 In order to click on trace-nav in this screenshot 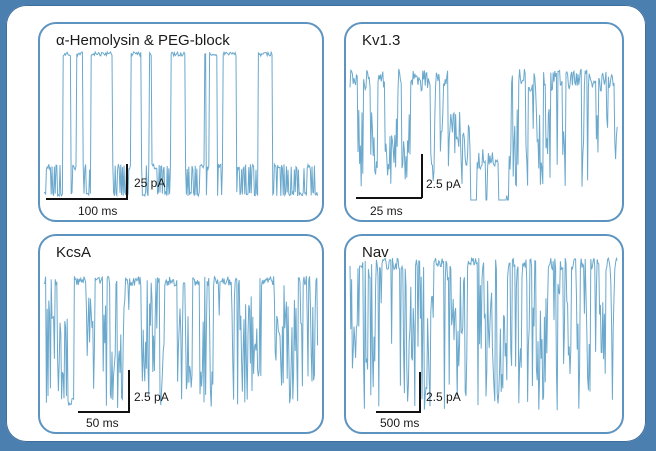, I will do `click(483, 333)`.